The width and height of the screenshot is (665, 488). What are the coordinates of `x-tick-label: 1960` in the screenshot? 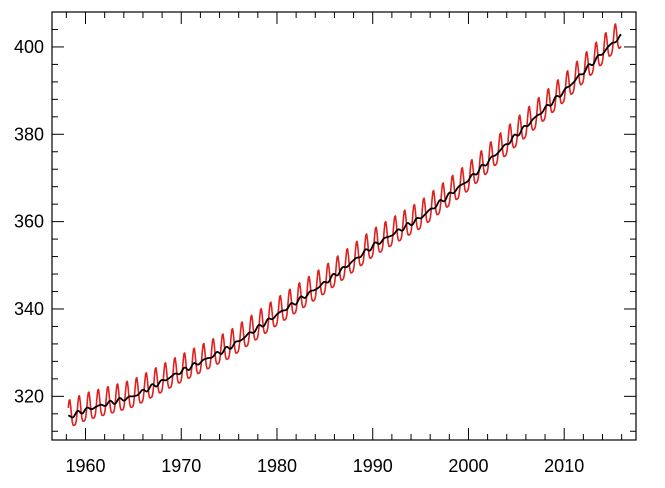 It's located at (85, 466).